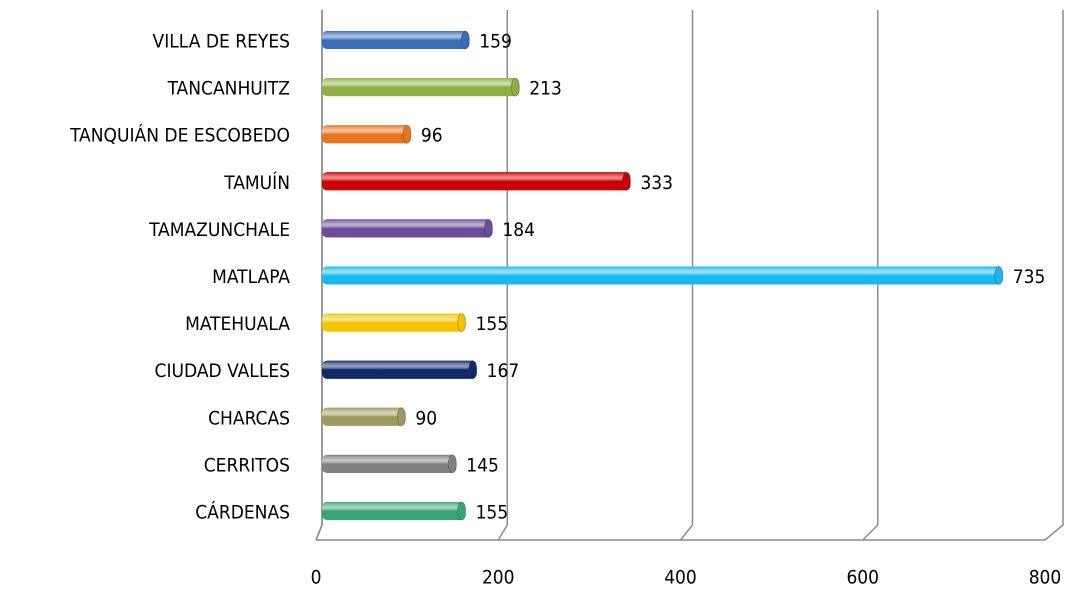  What do you see at coordinates (1045, 578) in the screenshot?
I see `x-tick-label: 800` at bounding box center [1045, 578].